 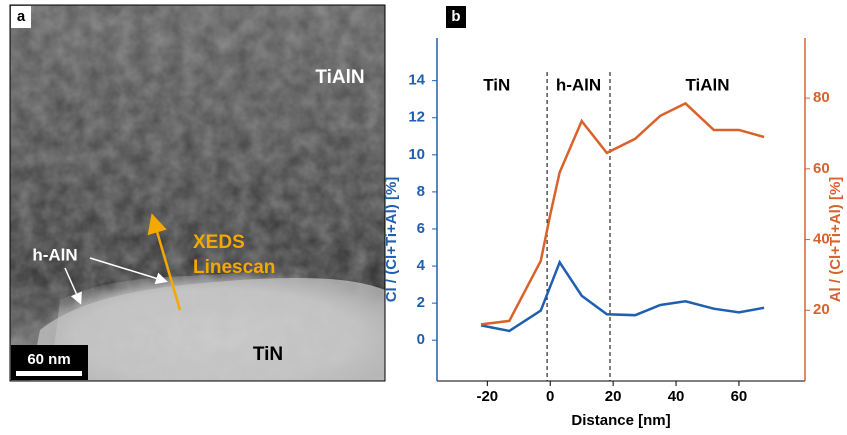 What do you see at coordinates (48, 359) in the screenshot?
I see `scale-bar-label: 60 nm` at bounding box center [48, 359].